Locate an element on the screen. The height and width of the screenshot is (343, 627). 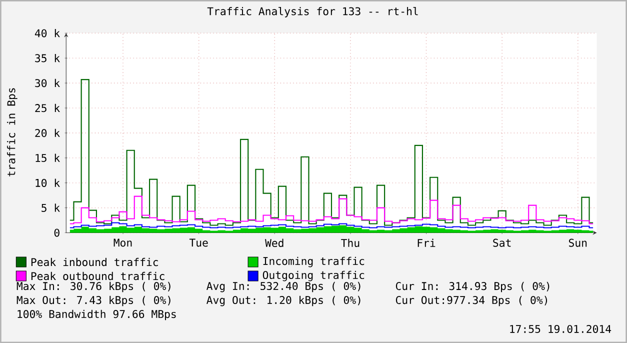
x-tick-label: Fri is located at coordinates (427, 242).